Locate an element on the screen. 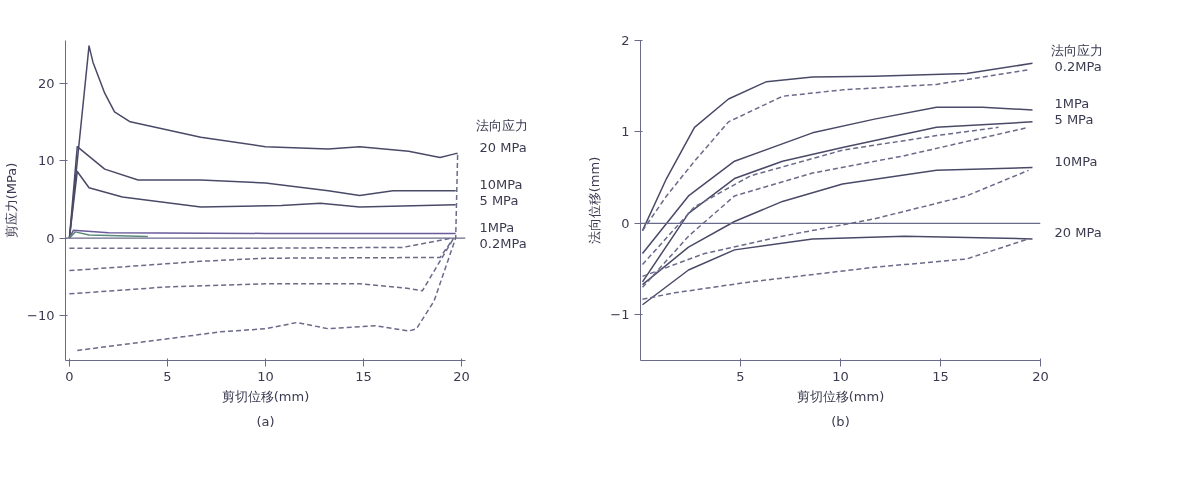 The width and height of the screenshot is (1179, 481). y-tick-label: 10 is located at coordinates (46, 161).